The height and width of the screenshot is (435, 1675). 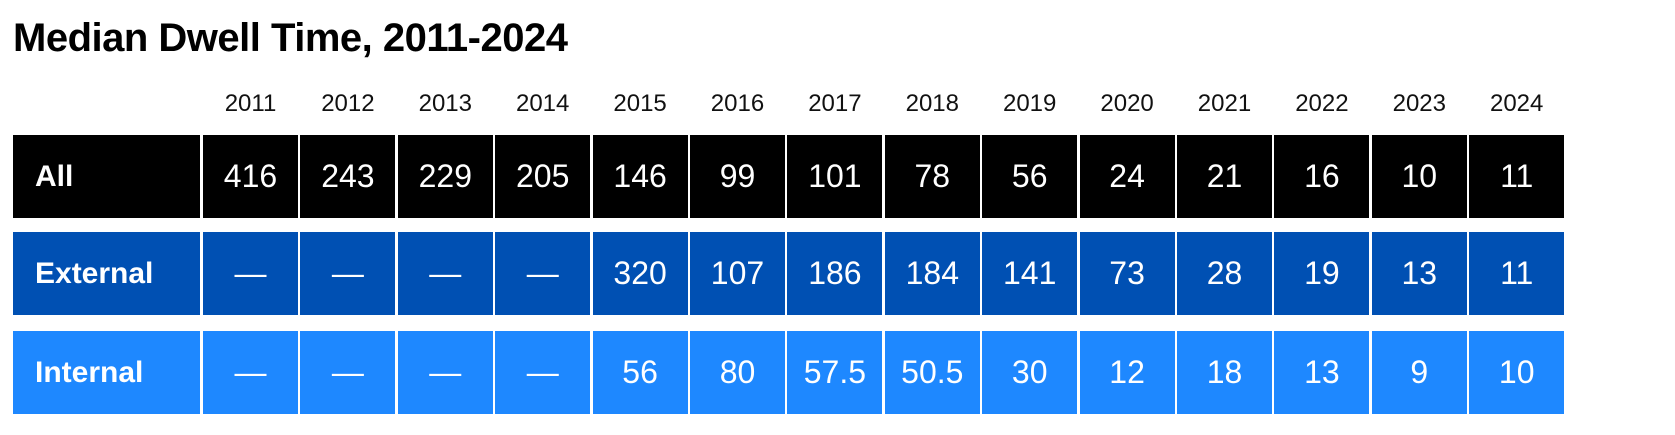 What do you see at coordinates (835, 372) in the screenshot?
I see `table-cell: 57.5` at bounding box center [835, 372].